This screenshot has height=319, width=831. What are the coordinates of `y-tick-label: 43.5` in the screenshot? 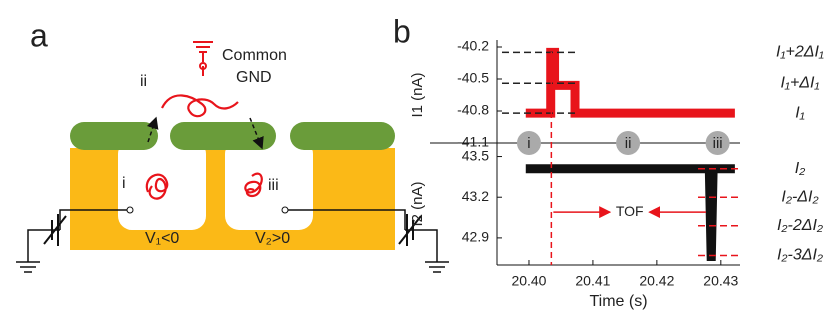 It's located at (475, 155).